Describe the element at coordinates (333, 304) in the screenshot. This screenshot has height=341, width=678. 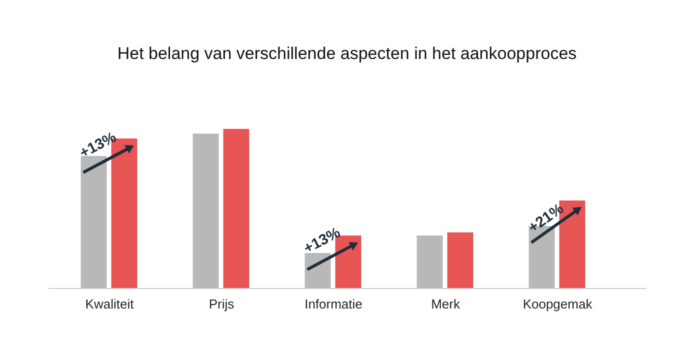
I see `x-tick-label: Informatie` at that location.